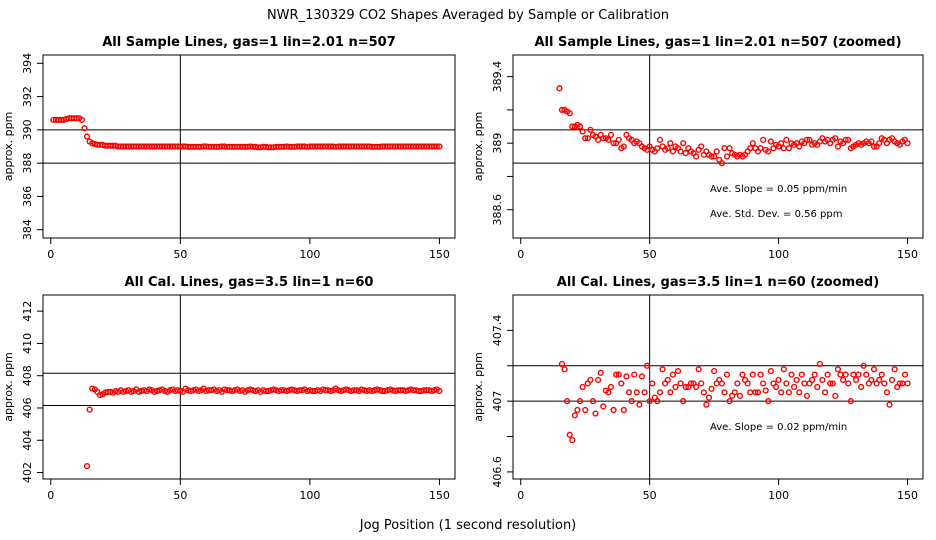  Describe the element at coordinates (497, 472) in the screenshot. I see `y-tick-label: 406.6` at that location.